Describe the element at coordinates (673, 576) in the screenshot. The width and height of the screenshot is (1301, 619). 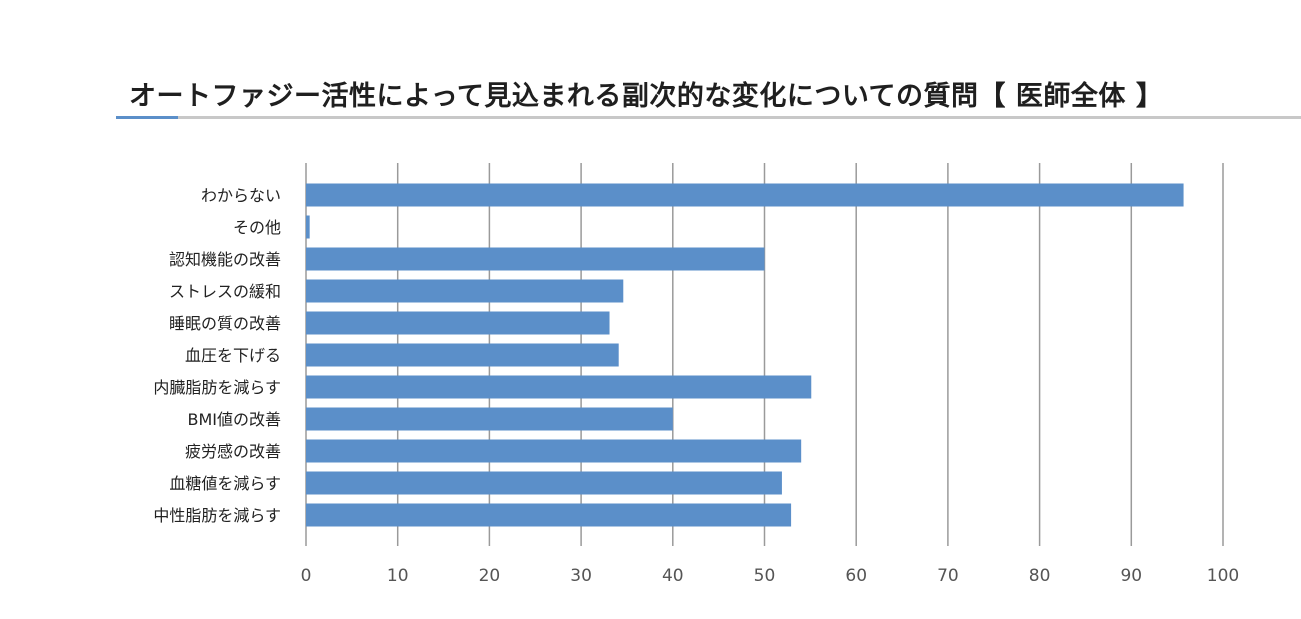
I see `x-tick-label: 40` at that location.